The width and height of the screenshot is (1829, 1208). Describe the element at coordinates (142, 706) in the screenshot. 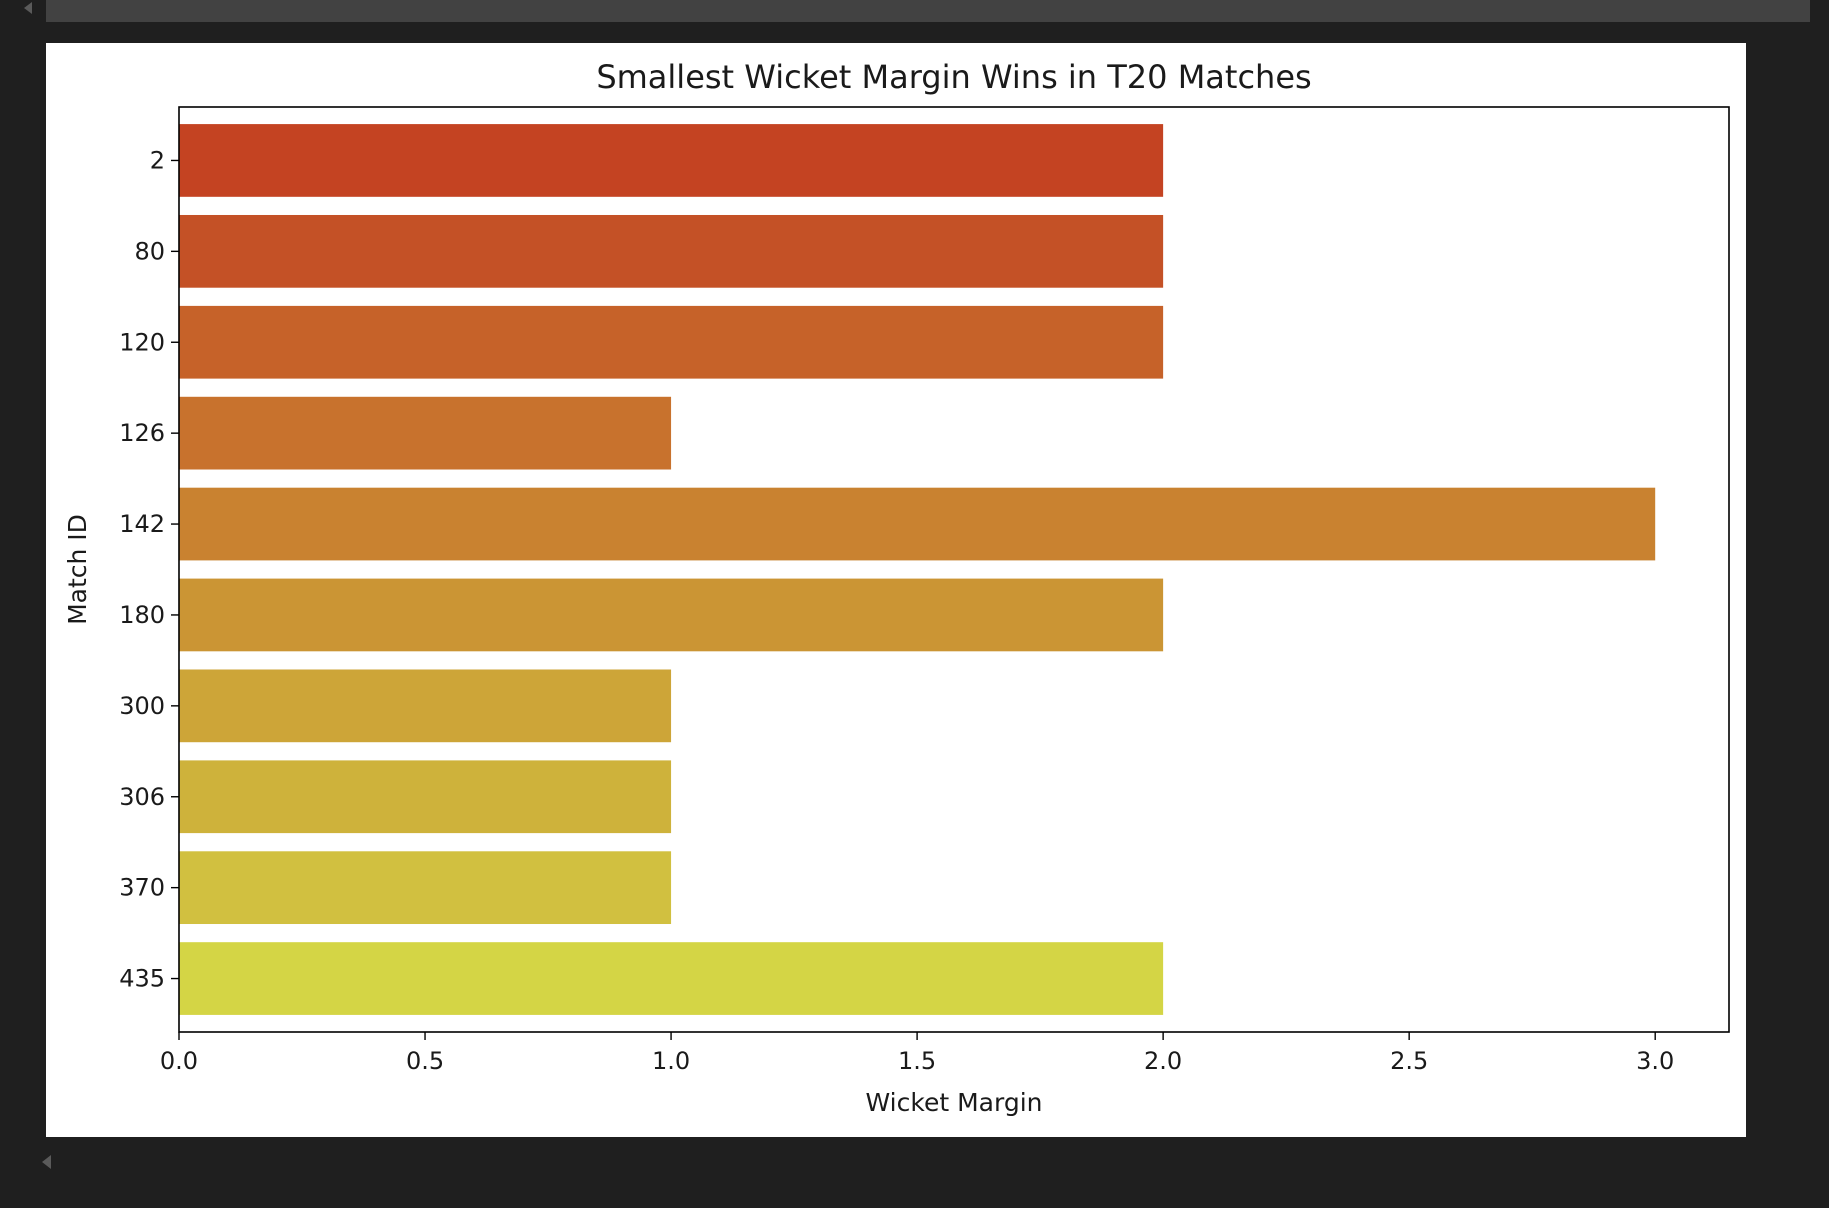

I see `y-tick-label: 300` at that location.